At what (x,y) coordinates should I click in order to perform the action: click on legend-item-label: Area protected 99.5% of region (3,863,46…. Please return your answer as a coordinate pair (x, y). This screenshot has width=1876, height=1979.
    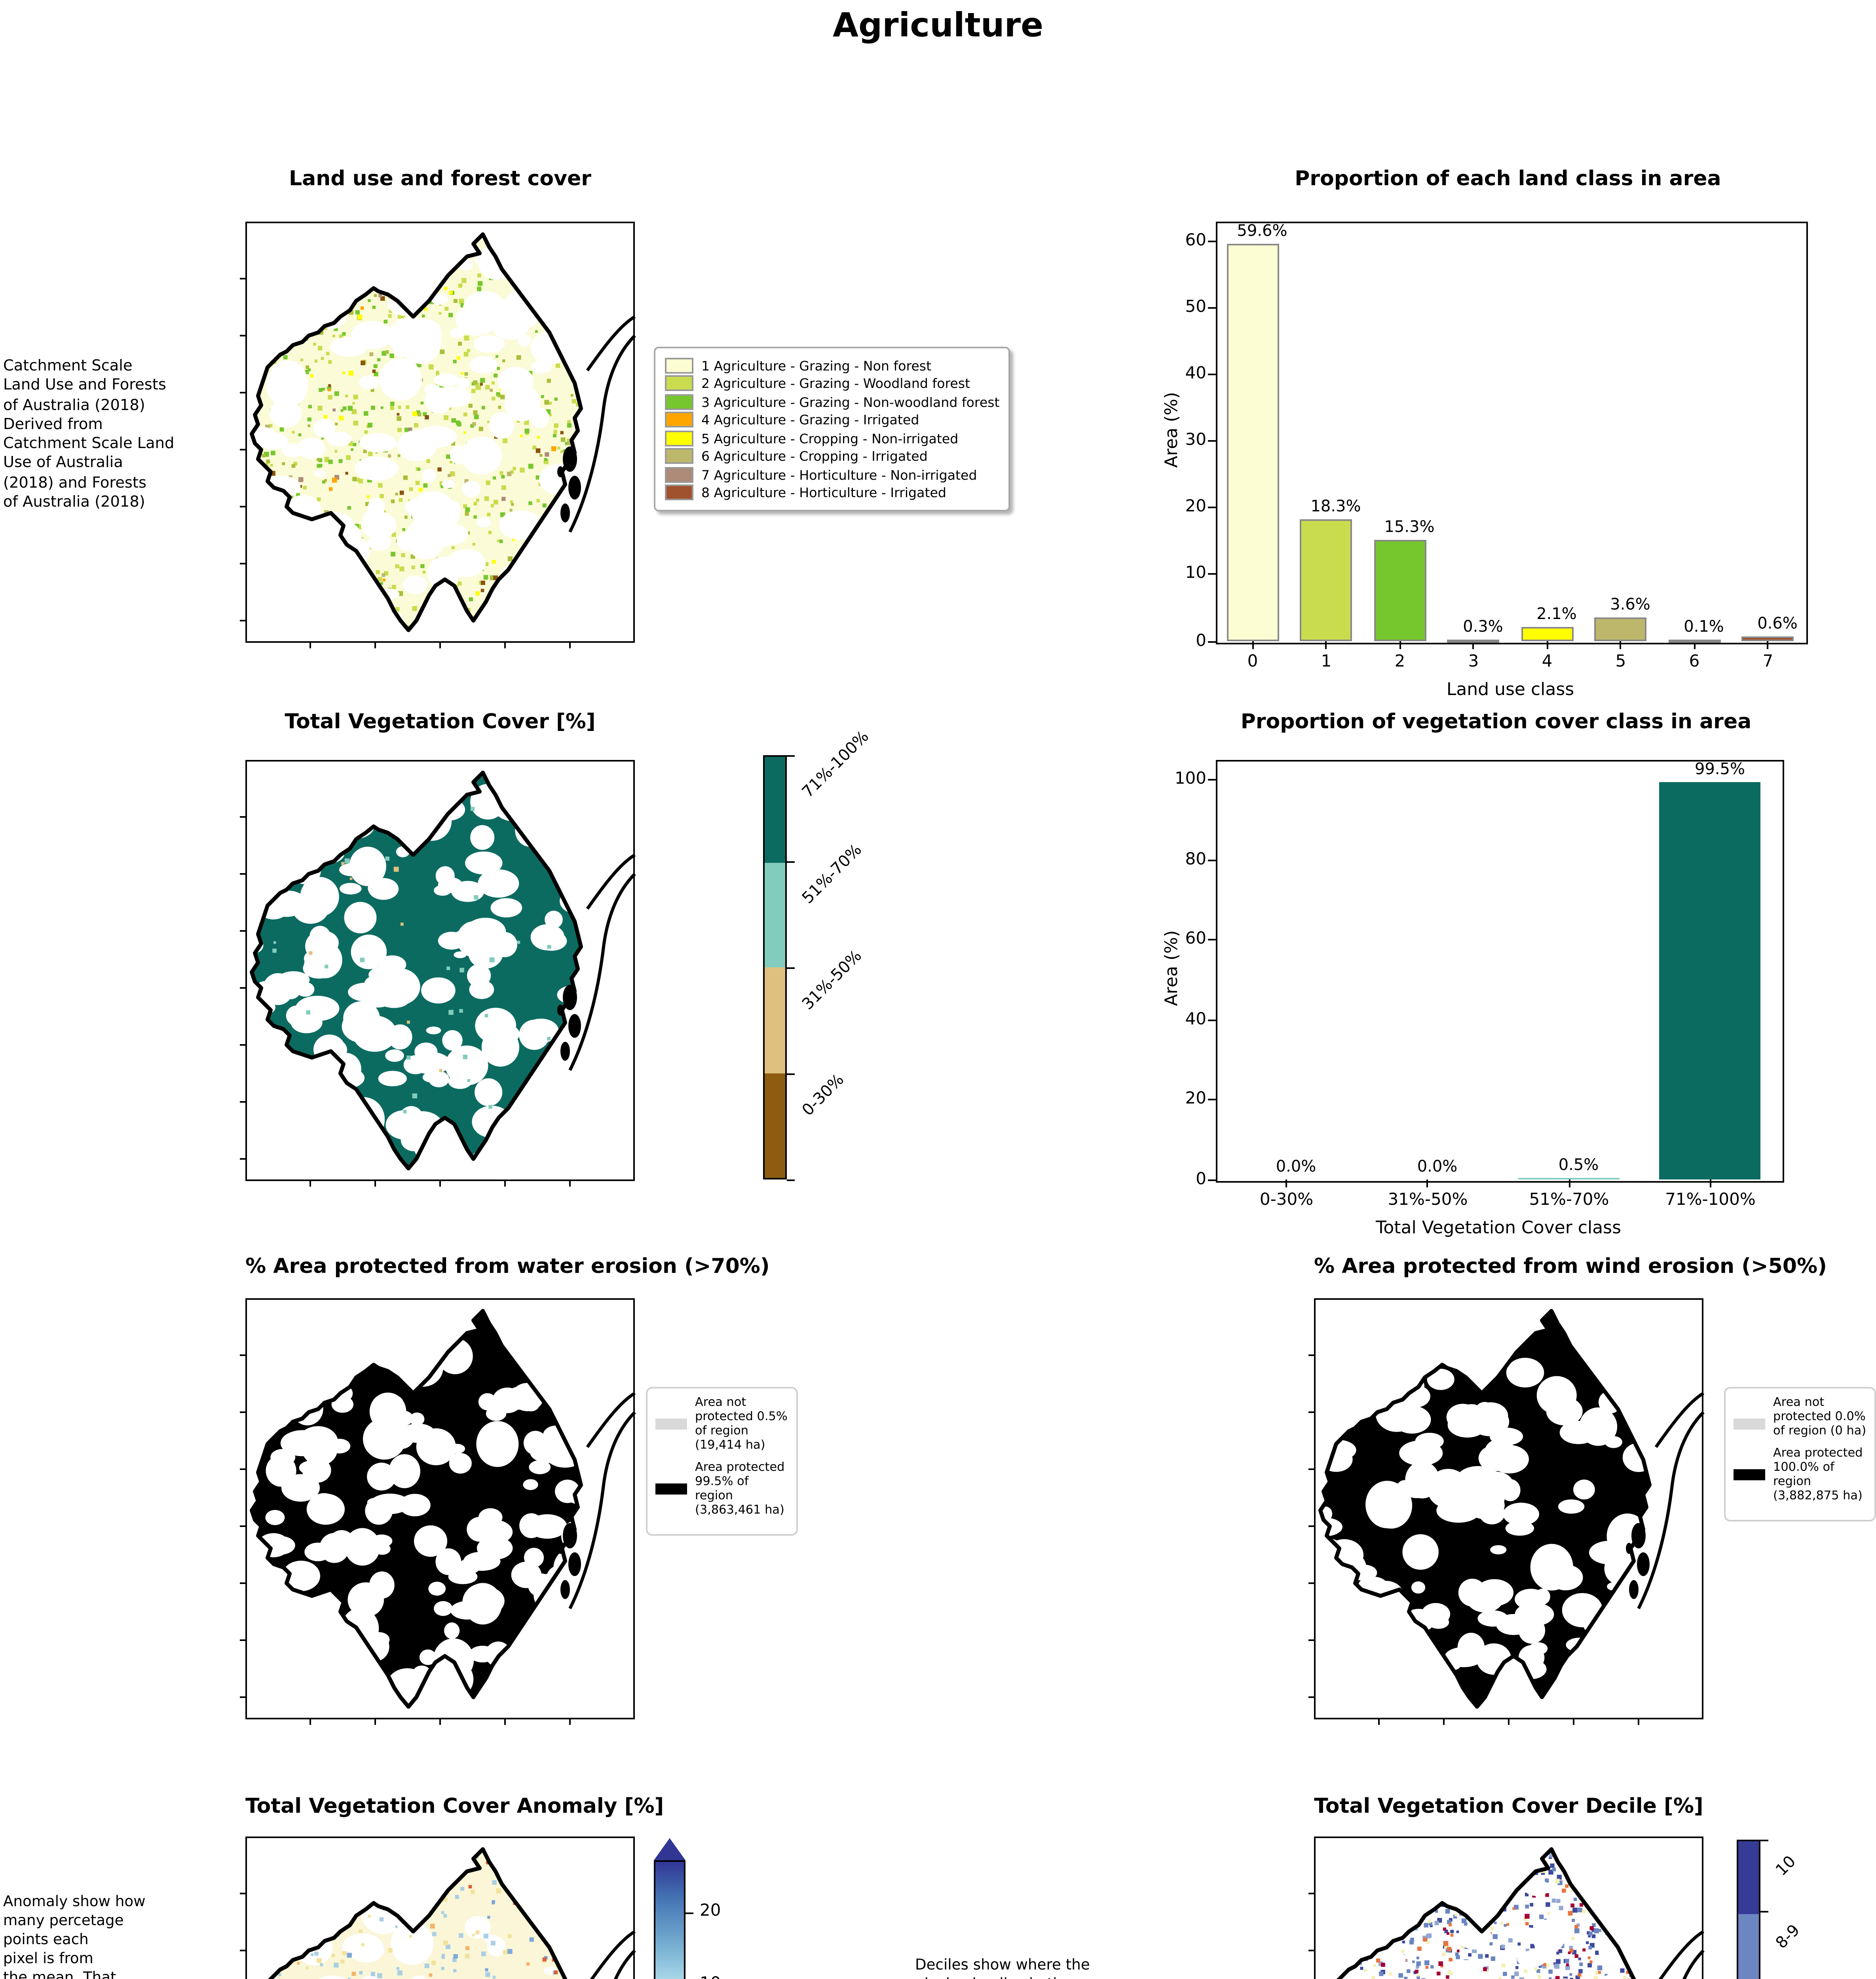
    Looking at the image, I should click on (740, 1487).